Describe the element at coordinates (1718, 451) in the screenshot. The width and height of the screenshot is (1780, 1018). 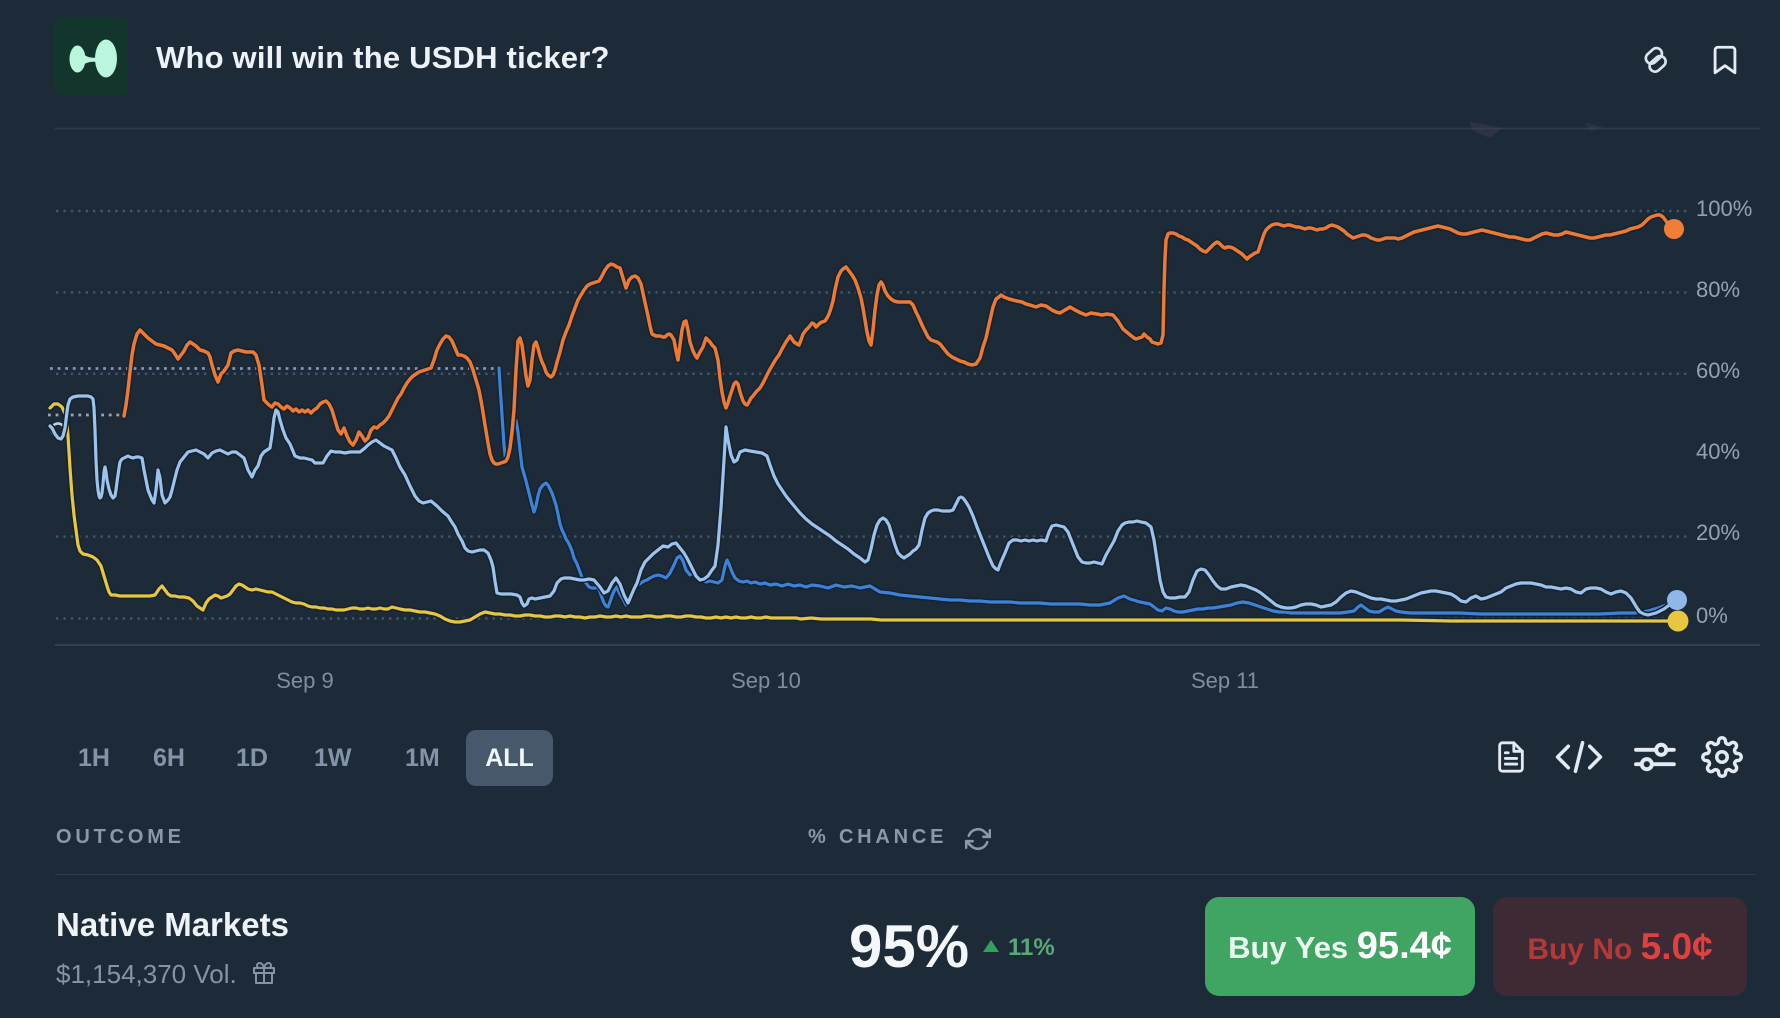
I see `svg-text: 40%` at that location.